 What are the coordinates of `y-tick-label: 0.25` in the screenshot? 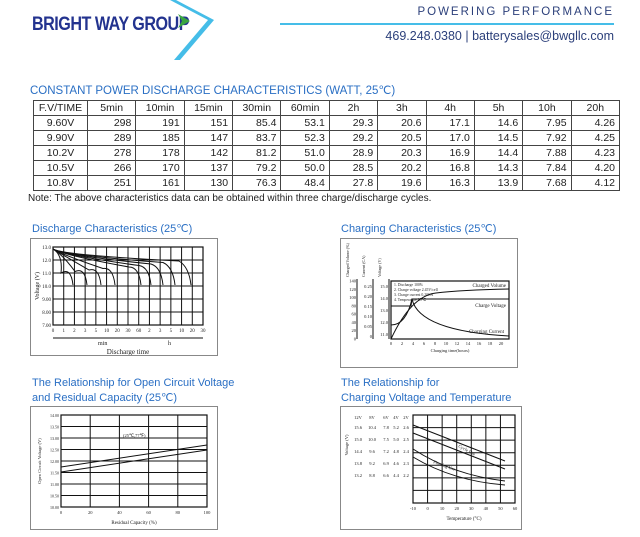 It's located at (368, 286).